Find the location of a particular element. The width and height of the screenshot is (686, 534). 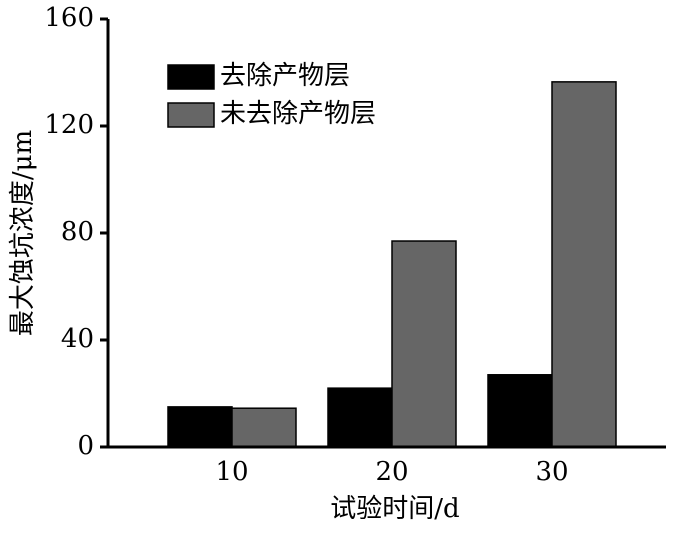

y-tick-label: 40 is located at coordinates (77, 339).